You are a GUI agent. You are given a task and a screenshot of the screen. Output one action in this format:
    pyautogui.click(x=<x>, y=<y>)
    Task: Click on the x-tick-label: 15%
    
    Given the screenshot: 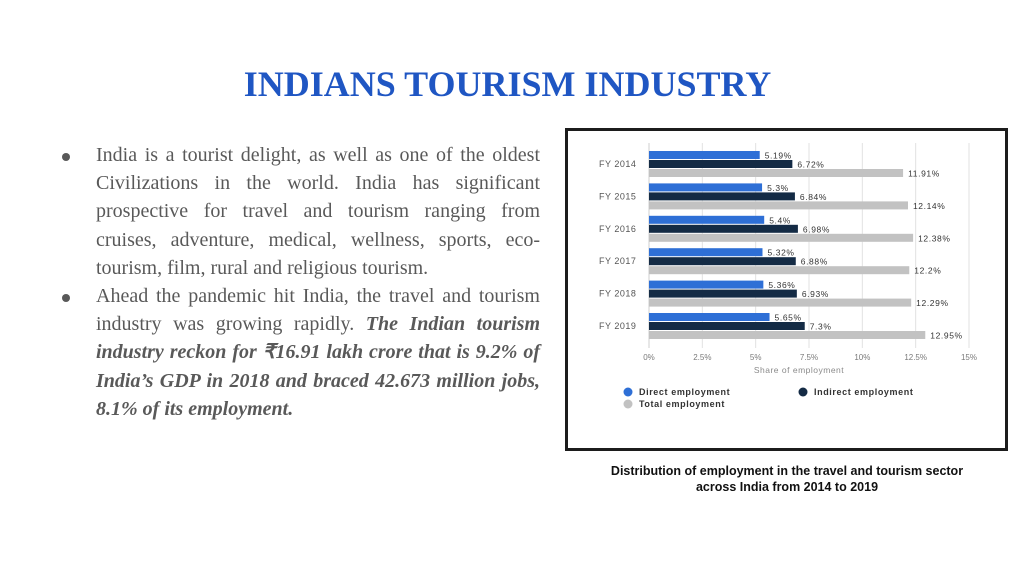 What is the action you would take?
    pyautogui.click(x=969, y=357)
    